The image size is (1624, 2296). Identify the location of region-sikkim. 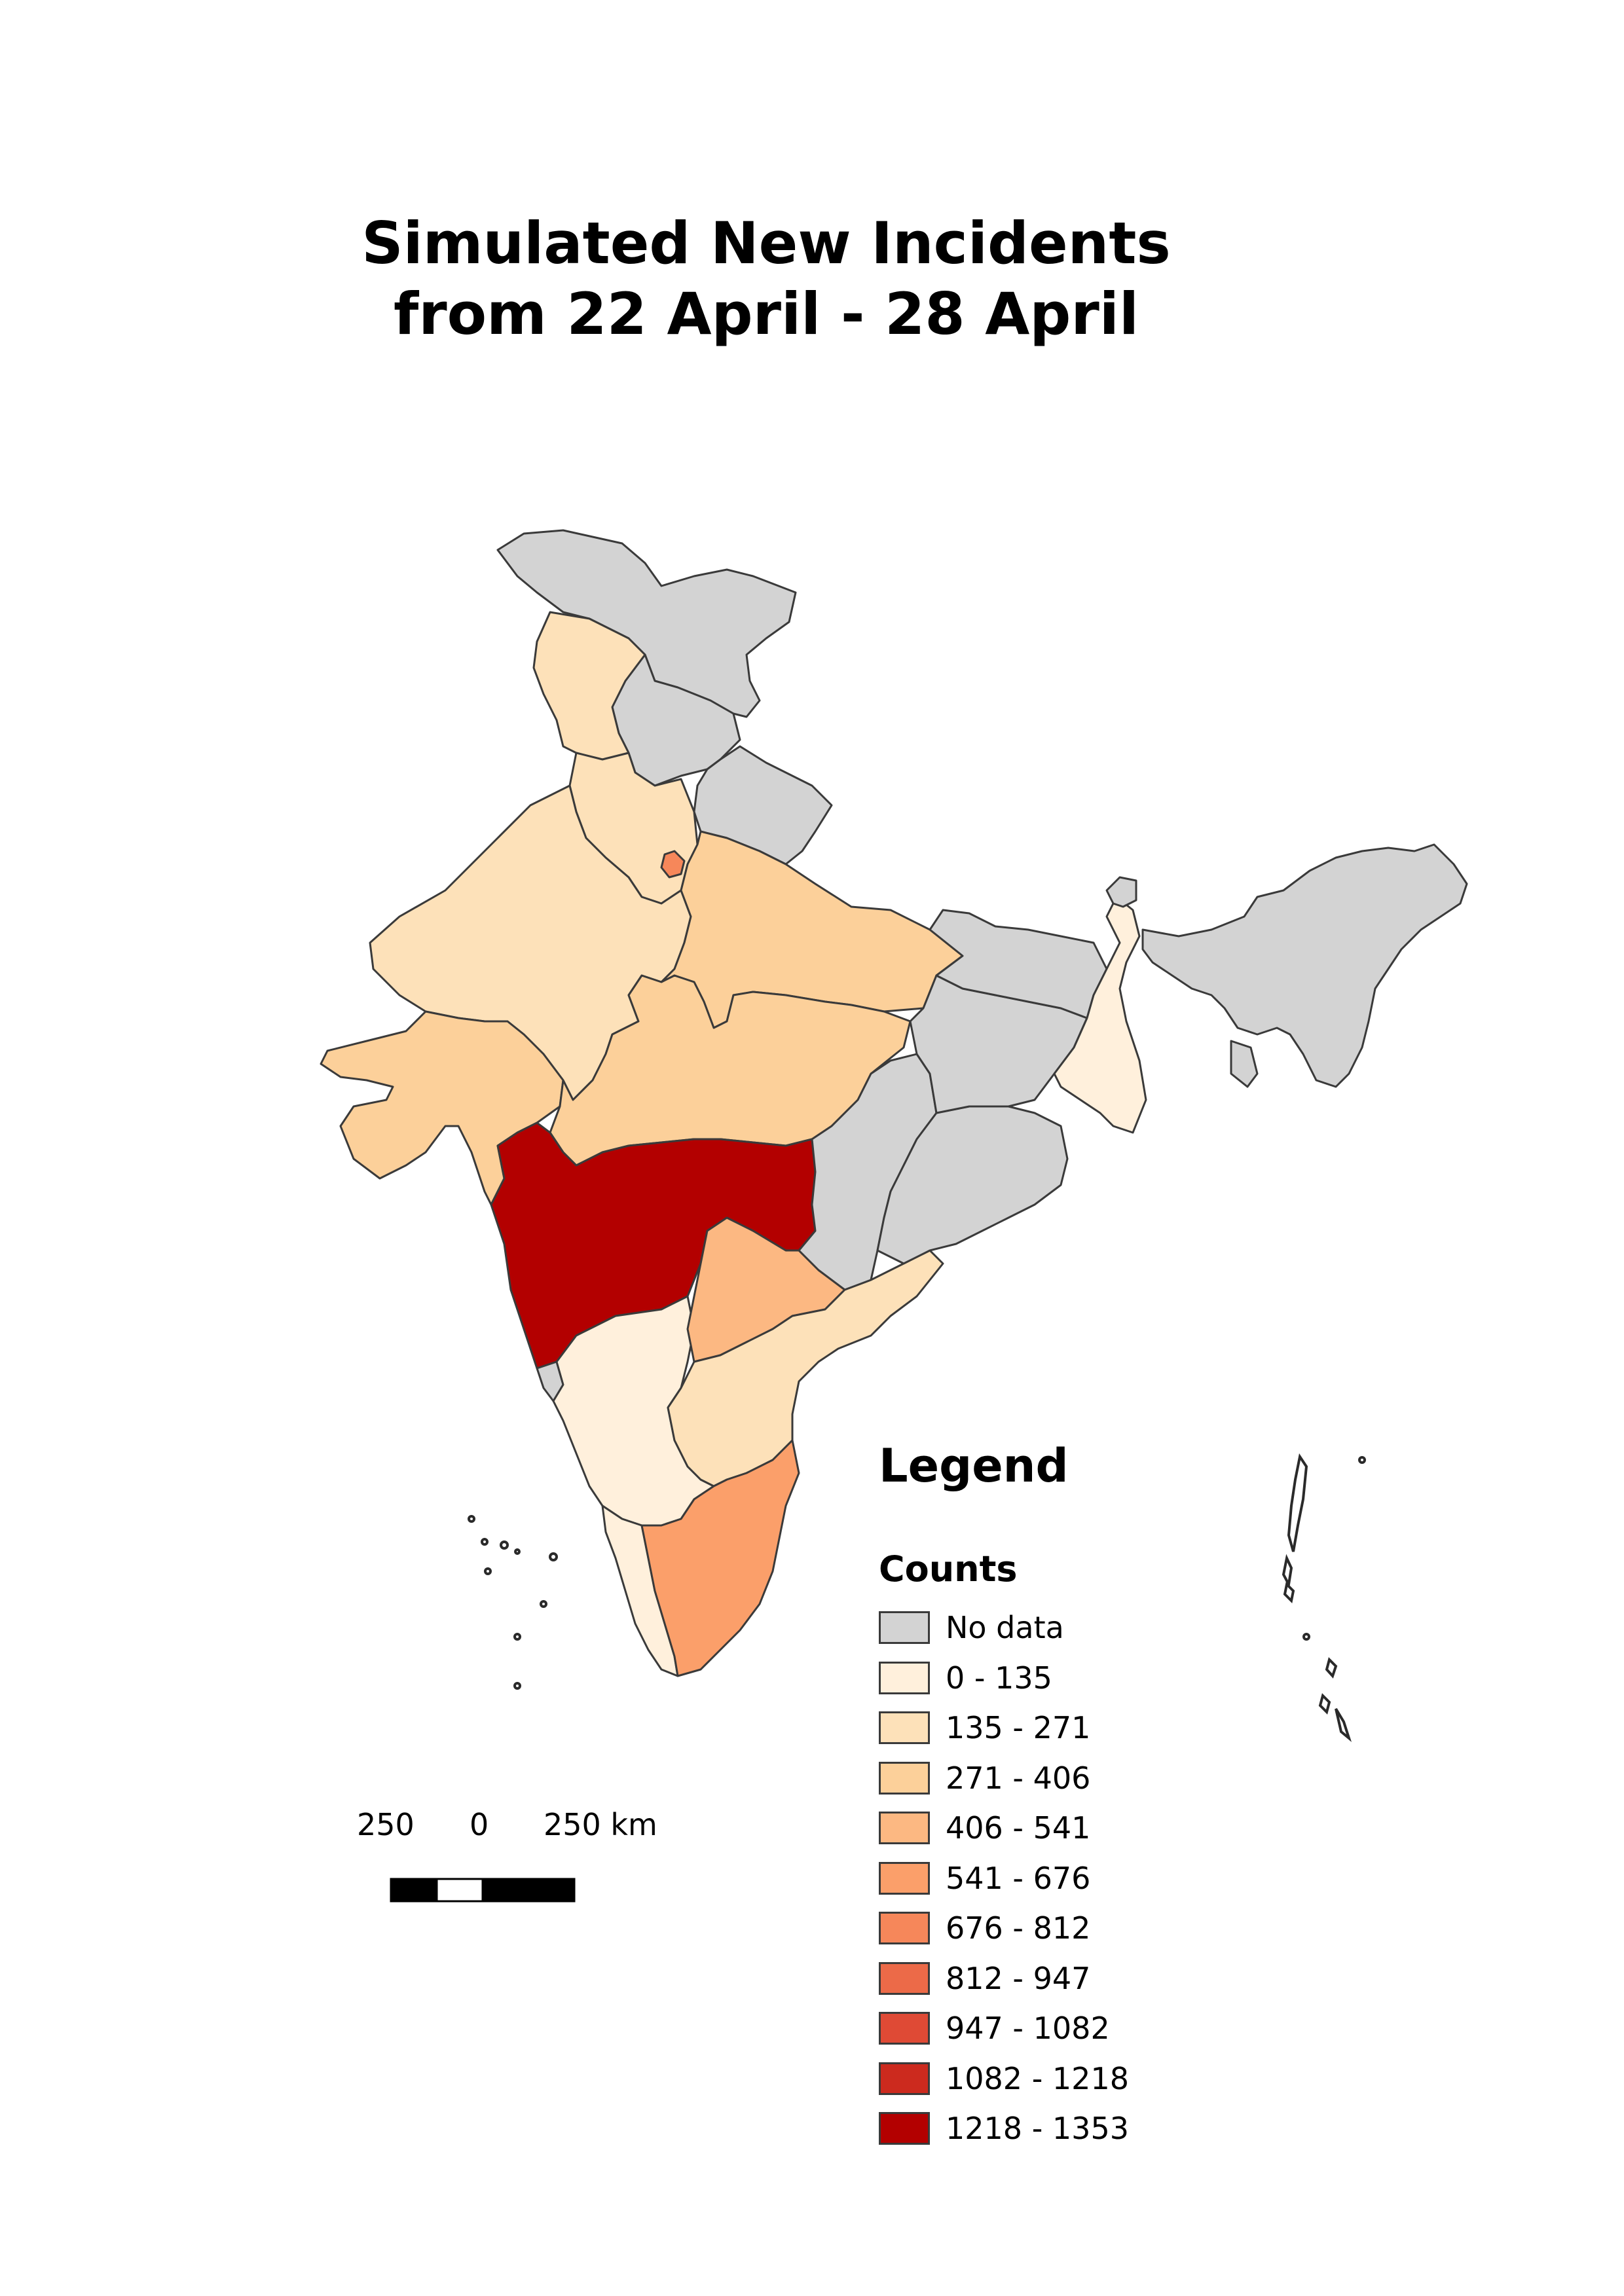
(1121, 892).